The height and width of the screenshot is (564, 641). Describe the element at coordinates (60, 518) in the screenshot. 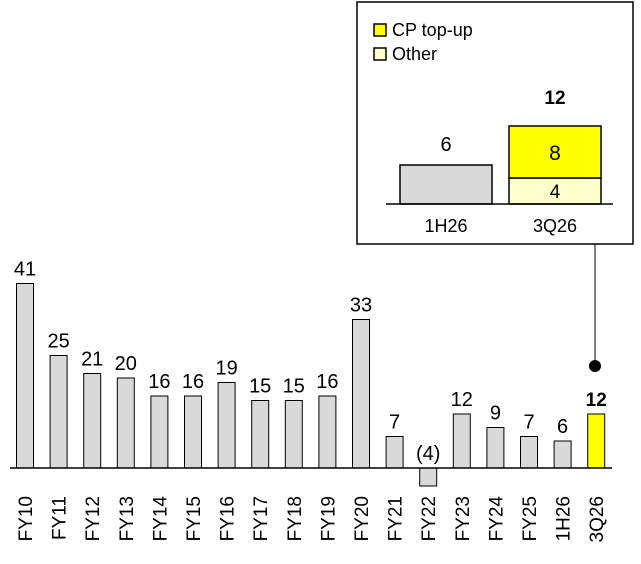

I see `tick-label-fy11: FY11` at that location.